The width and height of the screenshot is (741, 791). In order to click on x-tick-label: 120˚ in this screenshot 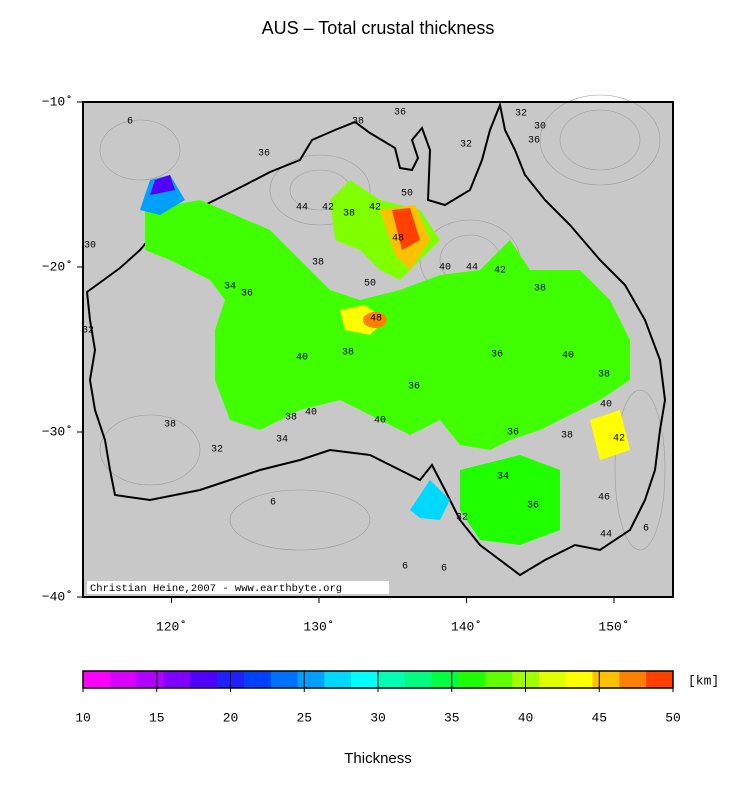, I will do `click(171, 626)`.